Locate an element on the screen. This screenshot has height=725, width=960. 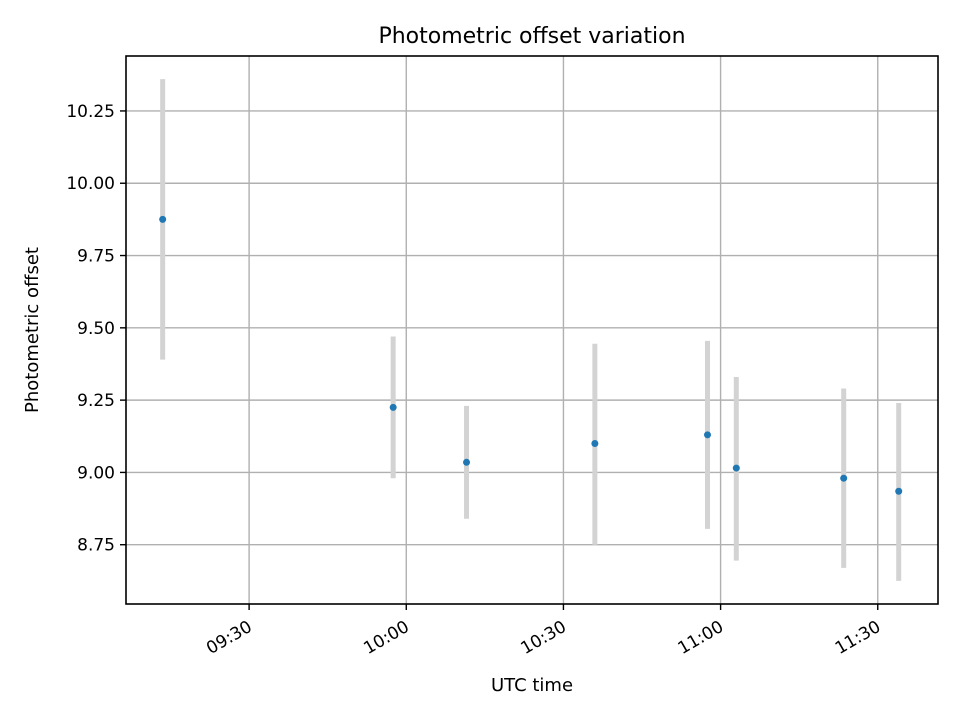
chart-title: Photometric offset variation is located at coordinates (531, 36).